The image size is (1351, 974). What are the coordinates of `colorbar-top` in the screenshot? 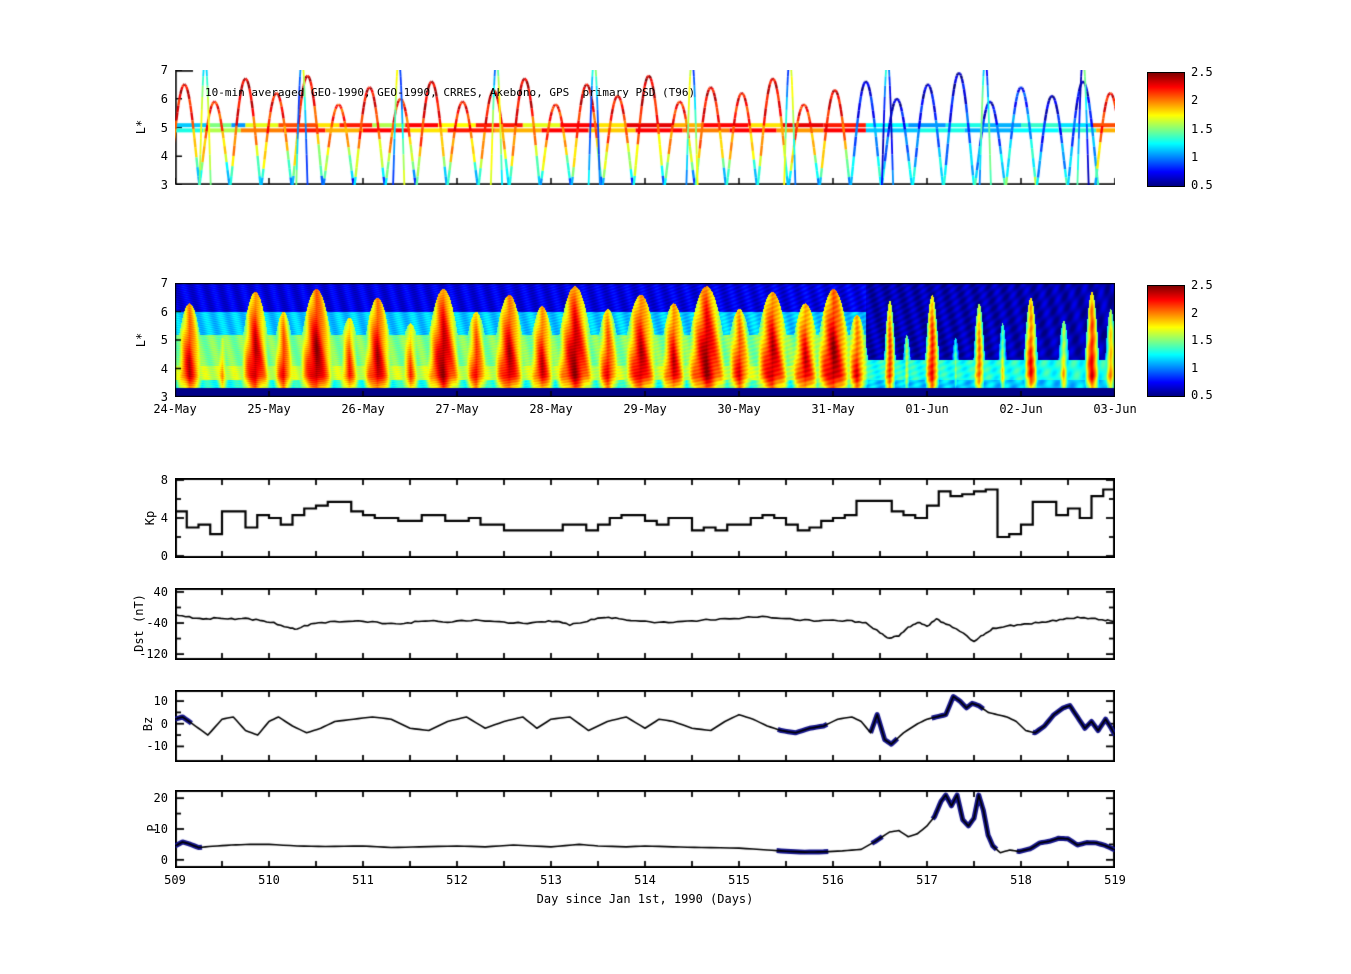 It's located at (1166, 129).